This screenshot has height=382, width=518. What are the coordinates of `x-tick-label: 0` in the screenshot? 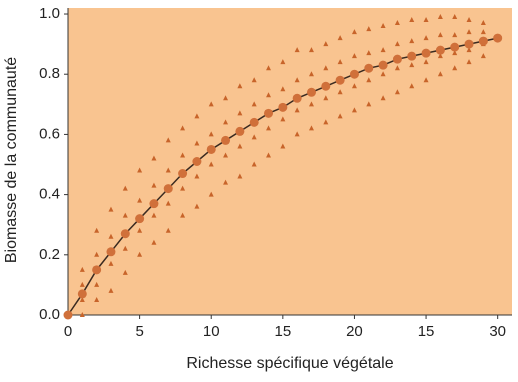 It's located at (68, 331).